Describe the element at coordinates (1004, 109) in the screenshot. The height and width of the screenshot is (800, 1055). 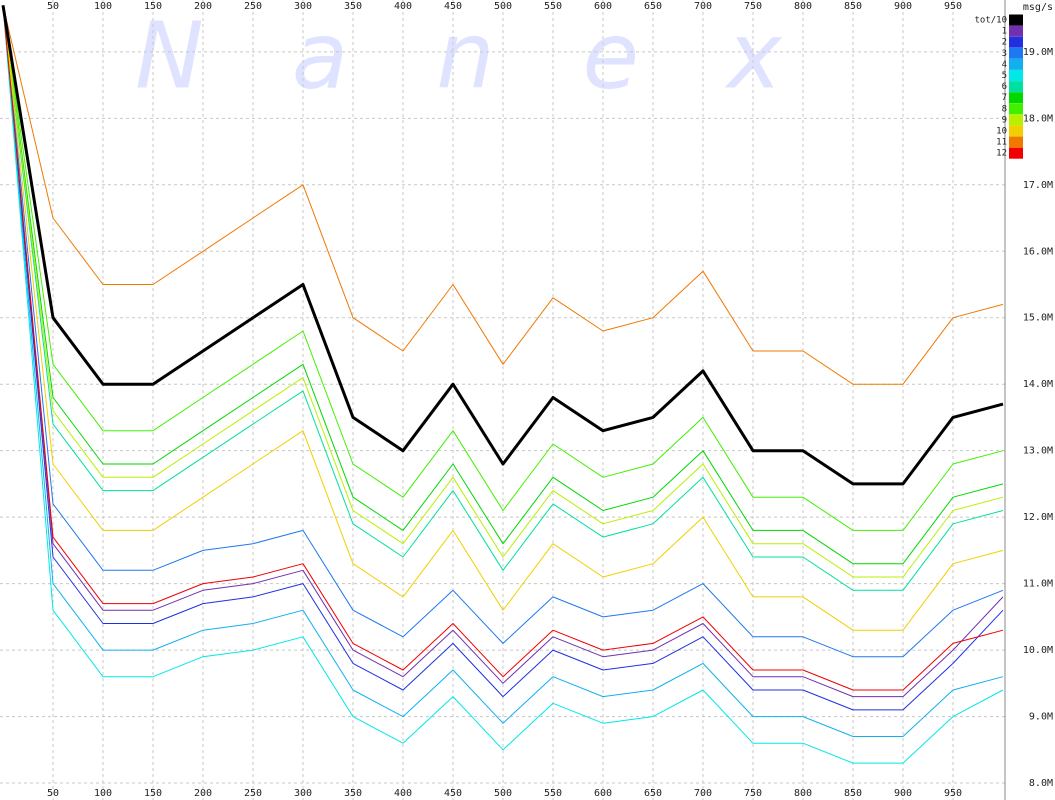
I see `legend-label: 8` at that location.